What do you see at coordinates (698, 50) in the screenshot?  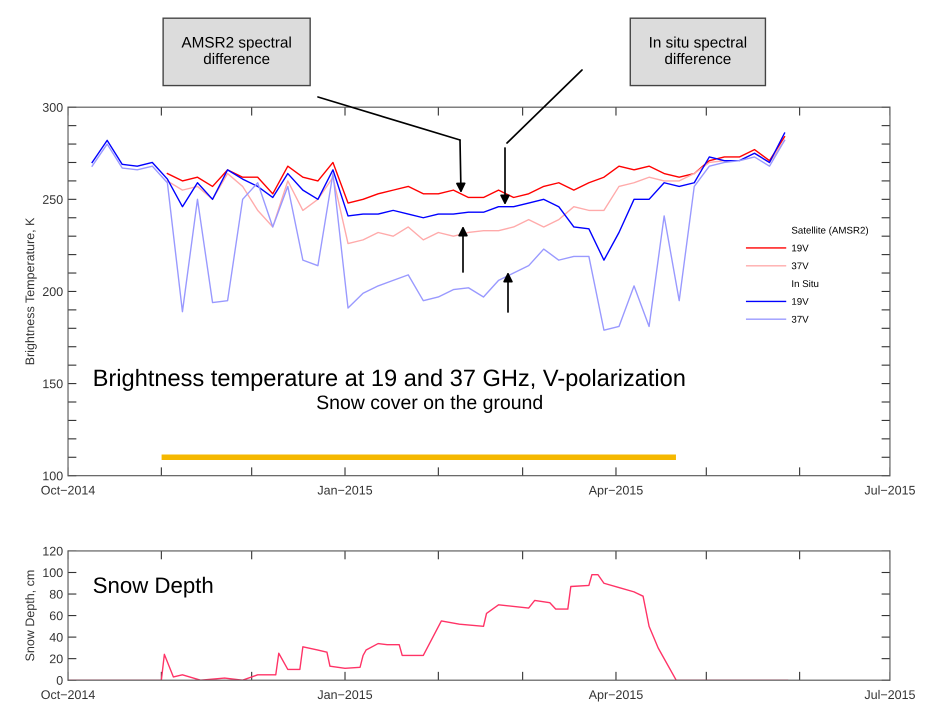 I see `text: In situ spectral difference` at bounding box center [698, 50].